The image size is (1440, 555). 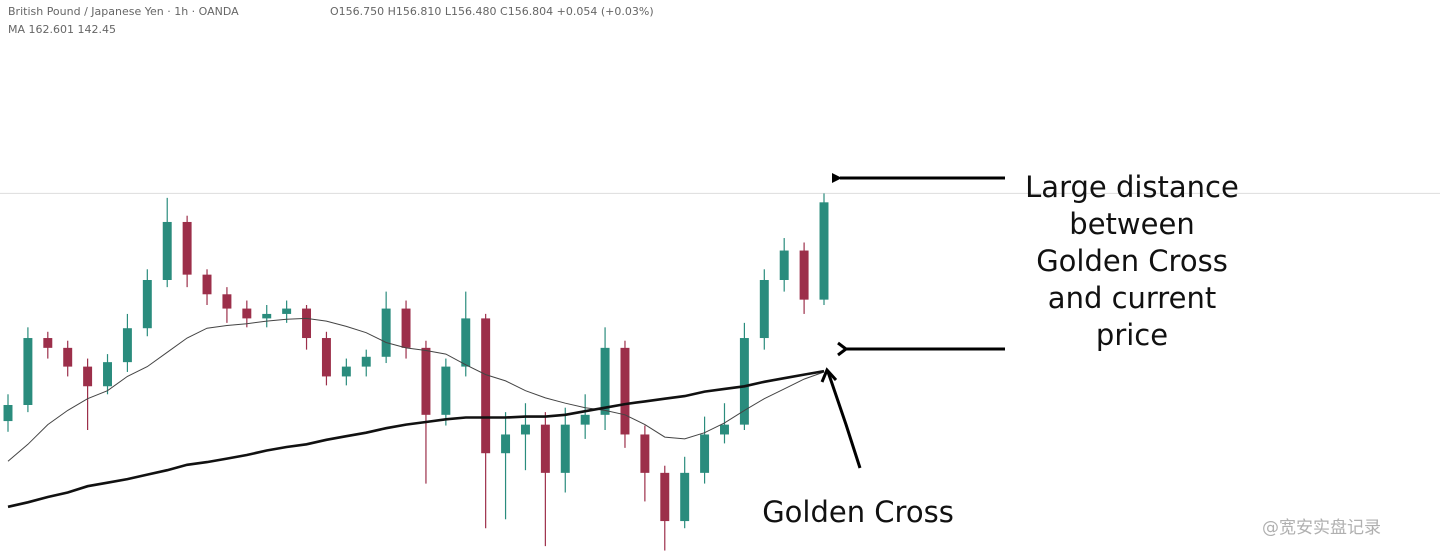 What do you see at coordinates (1321, 528) in the screenshot?
I see `watermark: @宽安实盘记录` at bounding box center [1321, 528].